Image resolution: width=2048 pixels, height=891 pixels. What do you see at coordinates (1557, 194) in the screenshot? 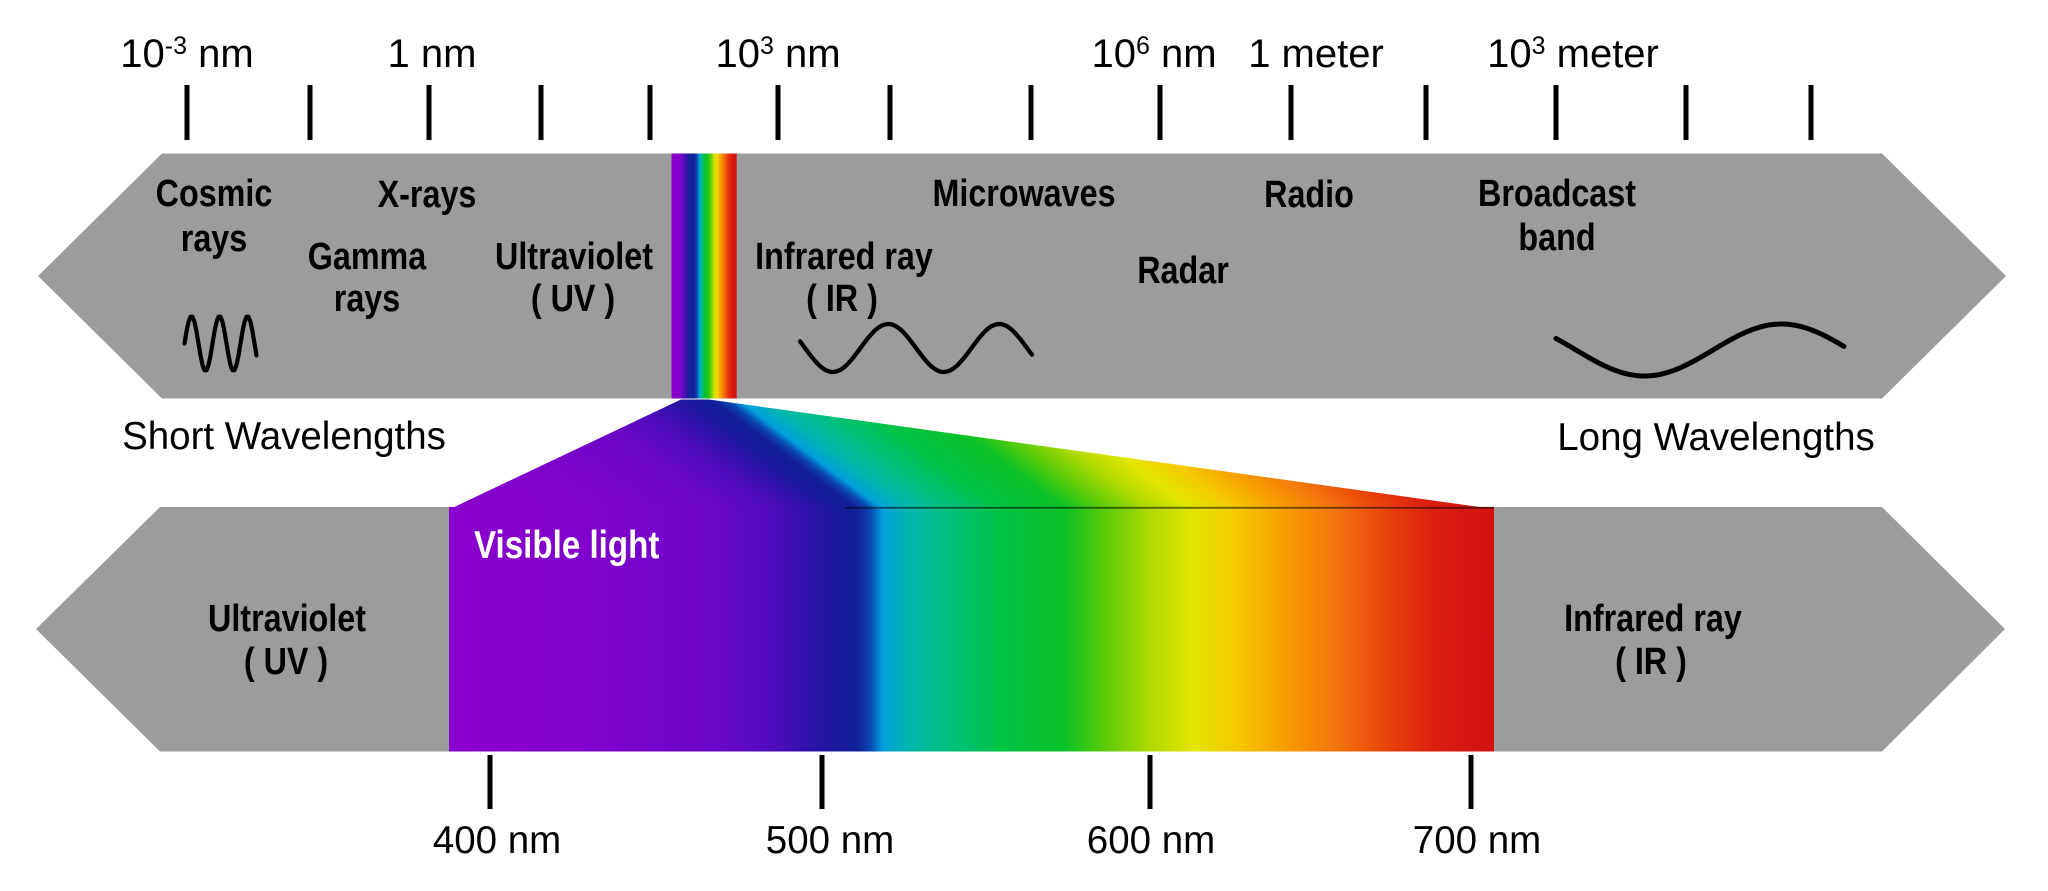
I see `svg-text: Broadcast` at bounding box center [1557, 194].